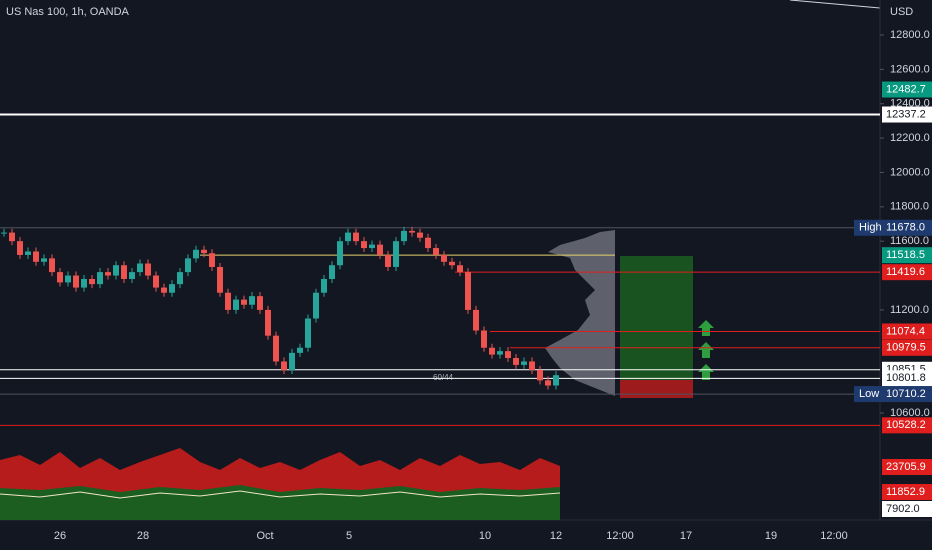 The height and width of the screenshot is (550, 932). I want to click on price-tag-label: 10801.8, so click(906, 378).